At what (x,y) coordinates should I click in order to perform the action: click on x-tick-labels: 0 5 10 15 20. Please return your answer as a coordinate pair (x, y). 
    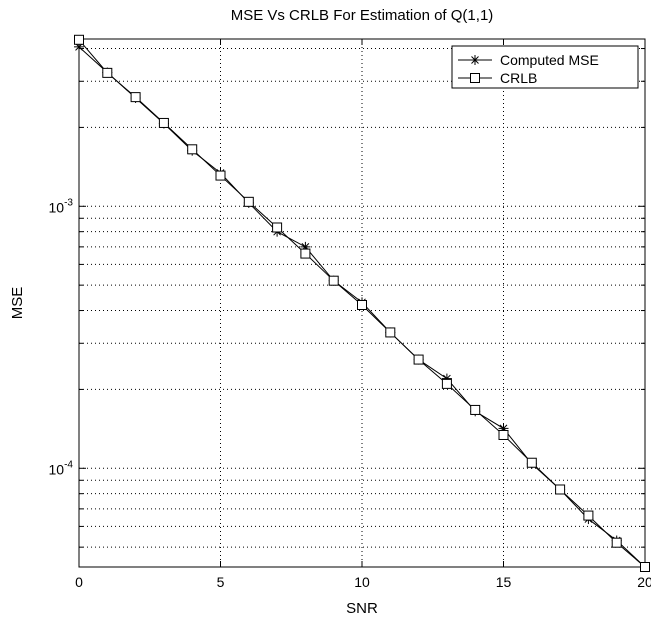
    Looking at the image, I should click on (363, 582).